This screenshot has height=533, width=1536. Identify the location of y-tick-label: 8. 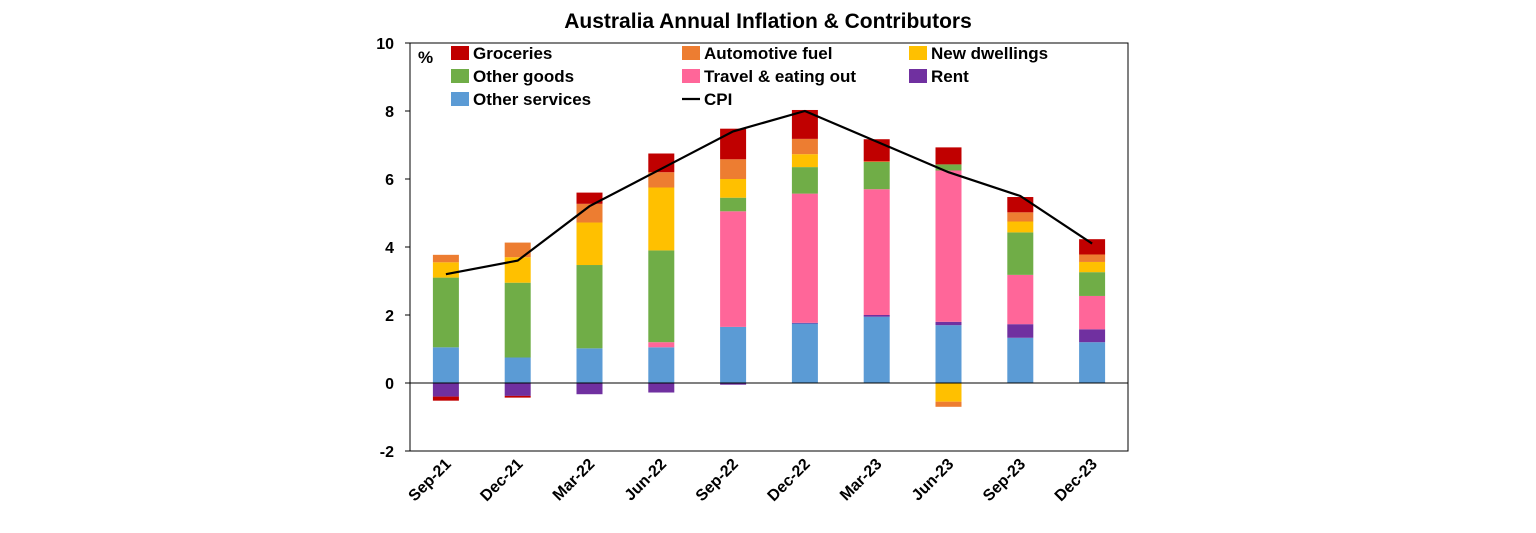
(389, 112).